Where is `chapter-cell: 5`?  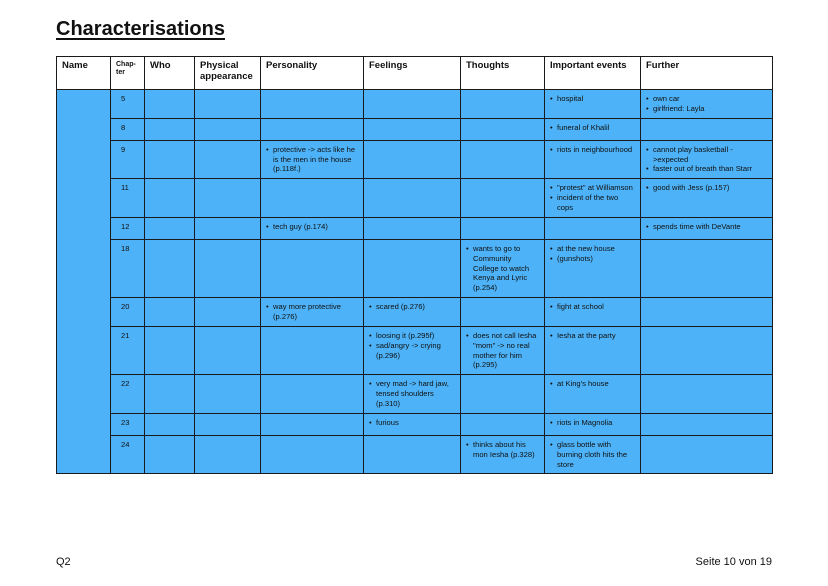 chapter-cell: 5 is located at coordinates (127, 104).